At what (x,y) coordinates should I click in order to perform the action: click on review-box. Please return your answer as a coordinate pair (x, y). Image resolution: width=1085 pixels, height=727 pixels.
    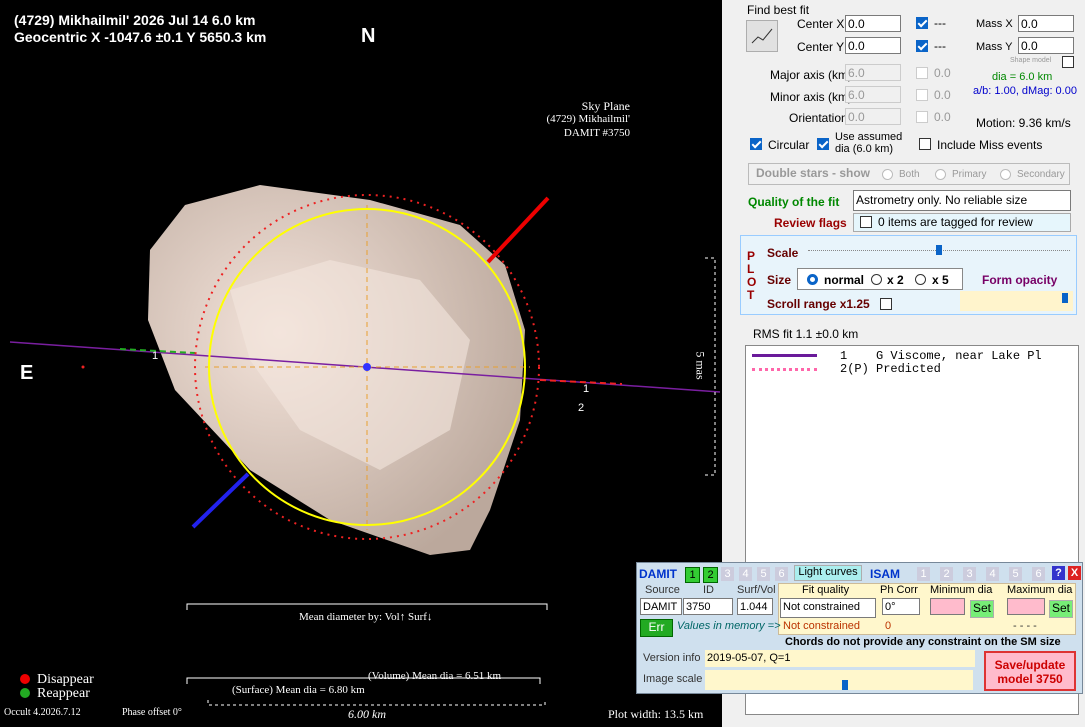
    Looking at the image, I should click on (962, 222).